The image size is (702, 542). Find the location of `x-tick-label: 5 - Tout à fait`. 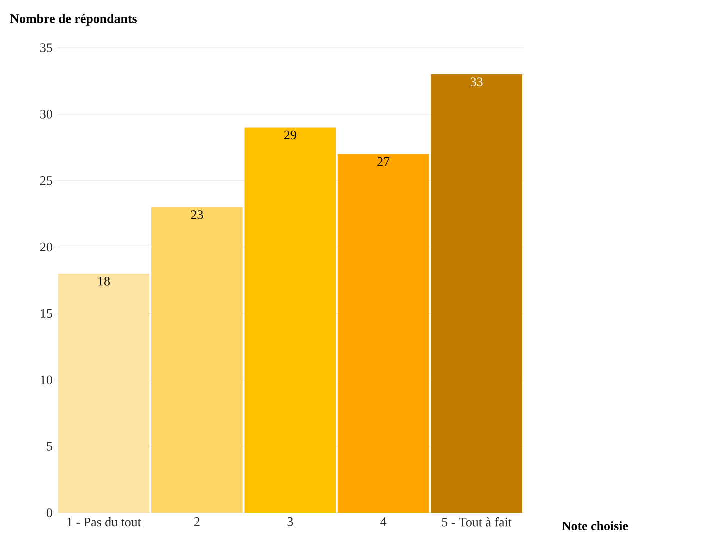

x-tick-label: 5 - Tout à fait is located at coordinates (477, 522).